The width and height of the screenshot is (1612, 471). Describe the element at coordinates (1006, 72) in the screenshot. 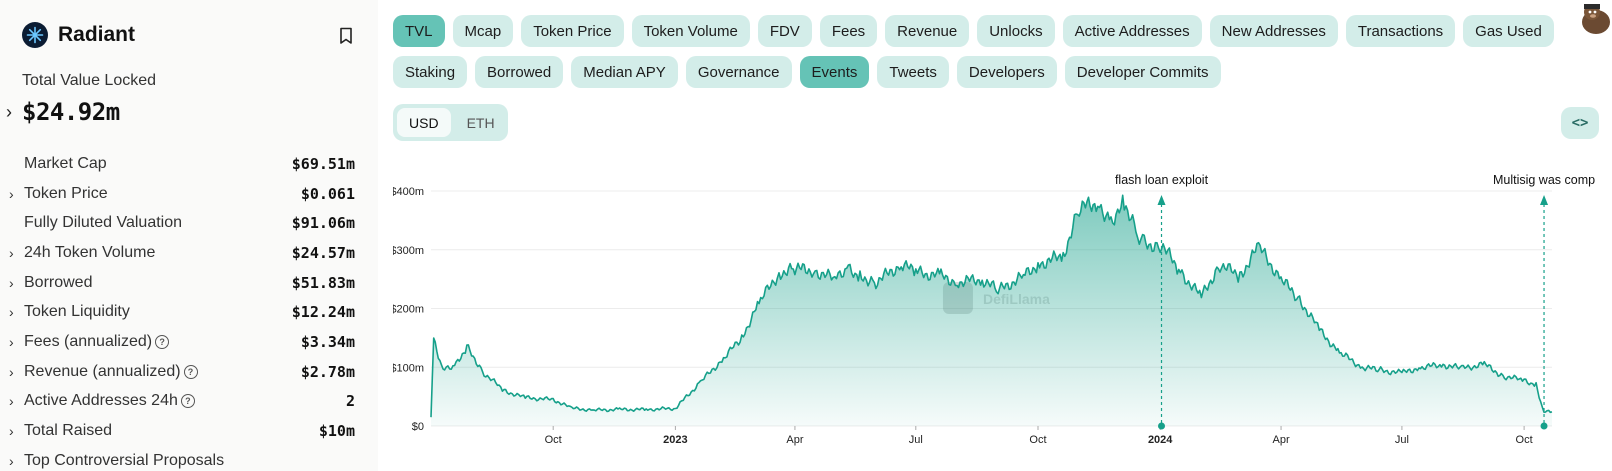

I see `tab-developers: Developers` at that location.